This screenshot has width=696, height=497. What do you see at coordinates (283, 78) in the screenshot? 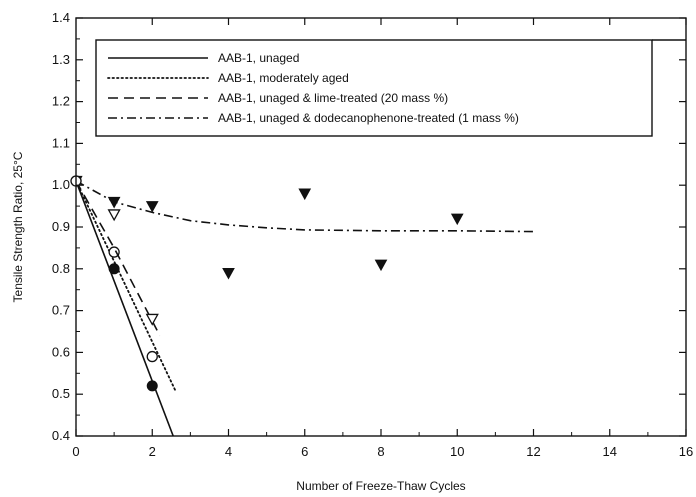
I see `legend-label-1: AAB-1, moderately aged` at bounding box center [283, 78].